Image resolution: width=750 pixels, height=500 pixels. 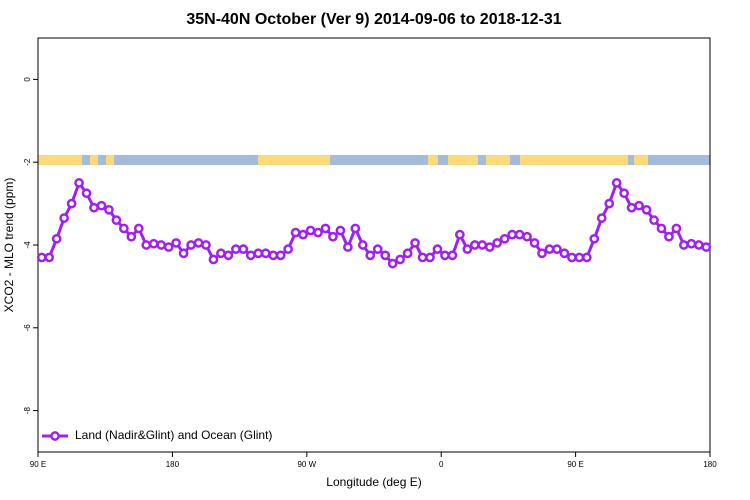 What do you see at coordinates (441, 464) in the screenshot?
I see `x-tick-label: 0` at bounding box center [441, 464].